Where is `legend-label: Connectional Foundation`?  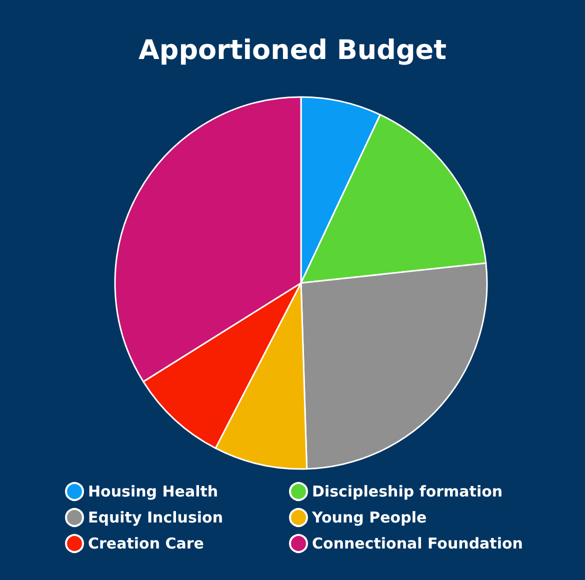 legend-label: Connectional Foundation is located at coordinates (417, 543).